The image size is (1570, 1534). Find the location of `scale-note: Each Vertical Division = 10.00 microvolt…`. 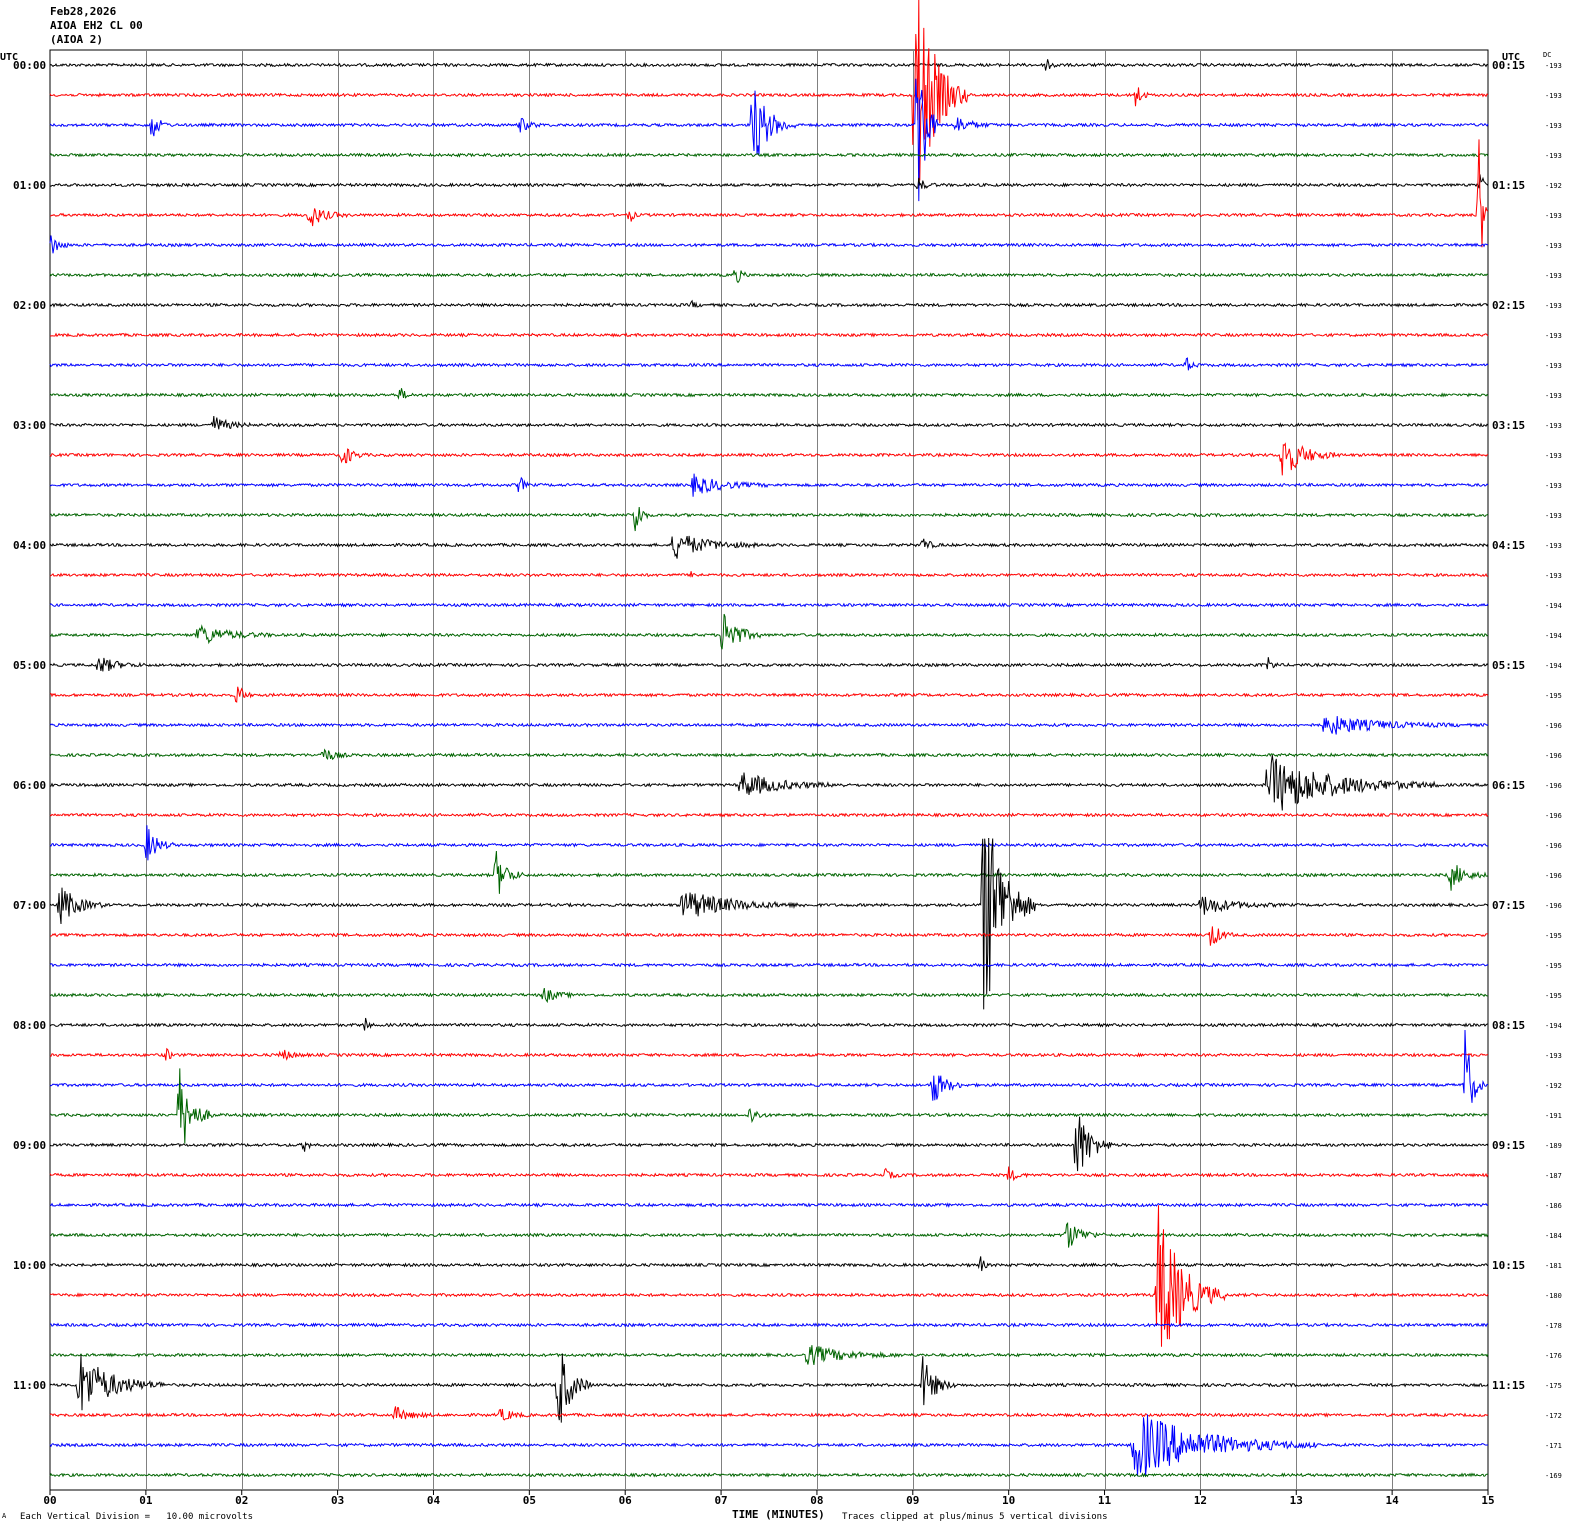

scale-note: Each Vertical Division = 10.00 microvolt… is located at coordinates (136, 1517).